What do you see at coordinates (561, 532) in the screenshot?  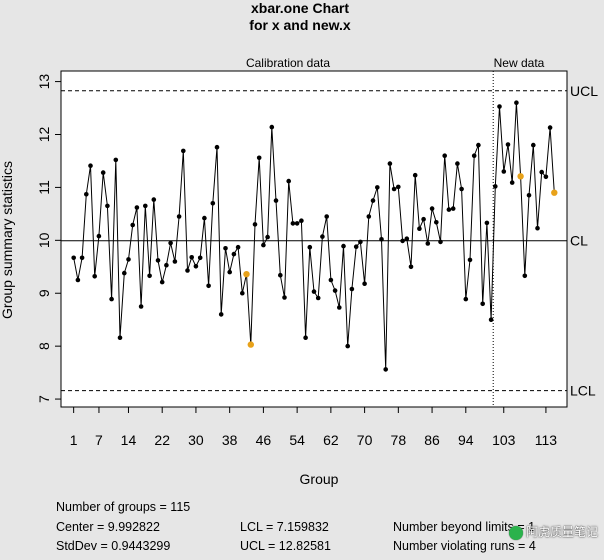 I see `watermark-text: 阿虎质量笔记` at bounding box center [561, 532].